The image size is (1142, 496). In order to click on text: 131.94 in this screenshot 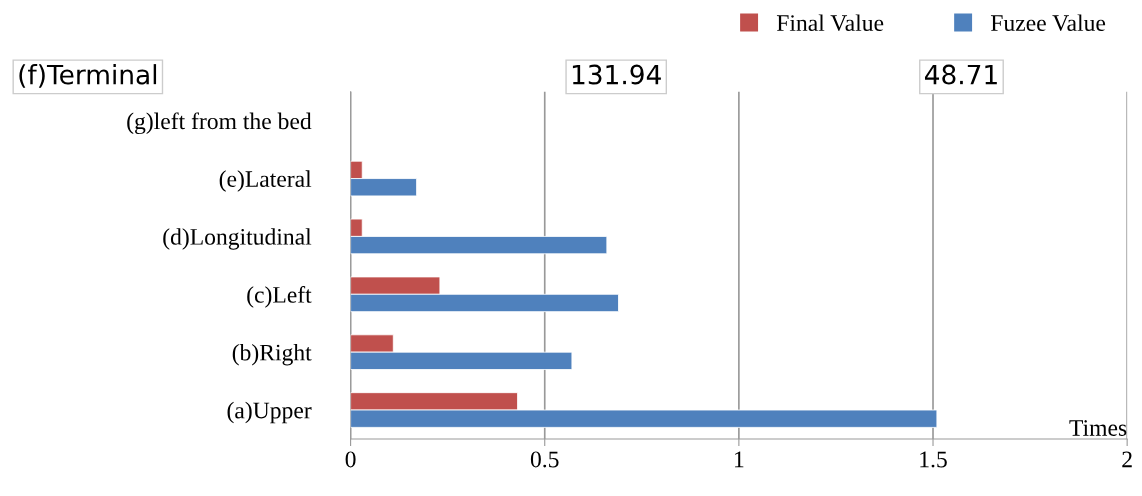, I will do `click(616, 74)`.